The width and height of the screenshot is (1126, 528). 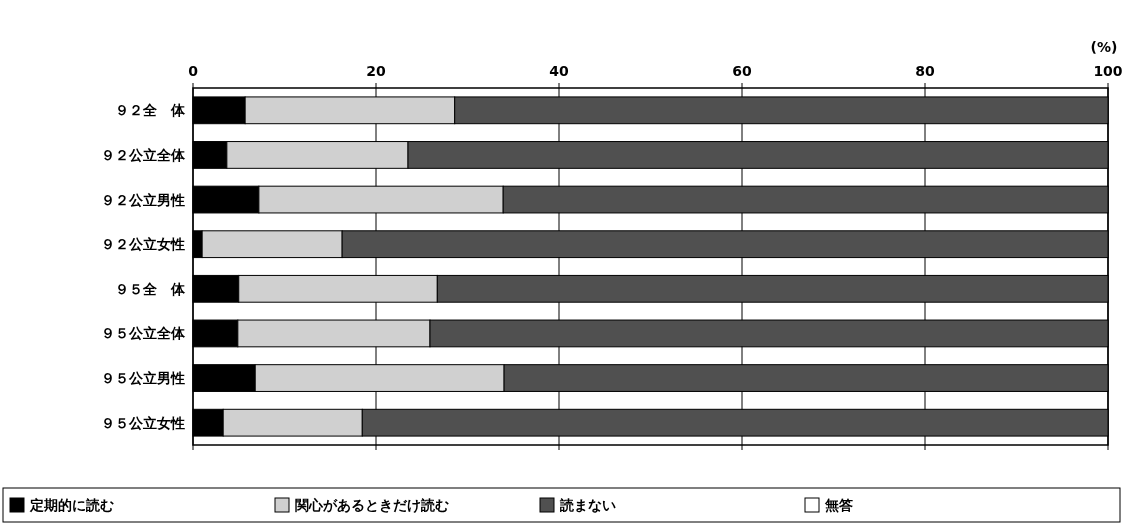 What do you see at coordinates (587, 505) in the screenshot?
I see `legend-label: 読まない` at bounding box center [587, 505].